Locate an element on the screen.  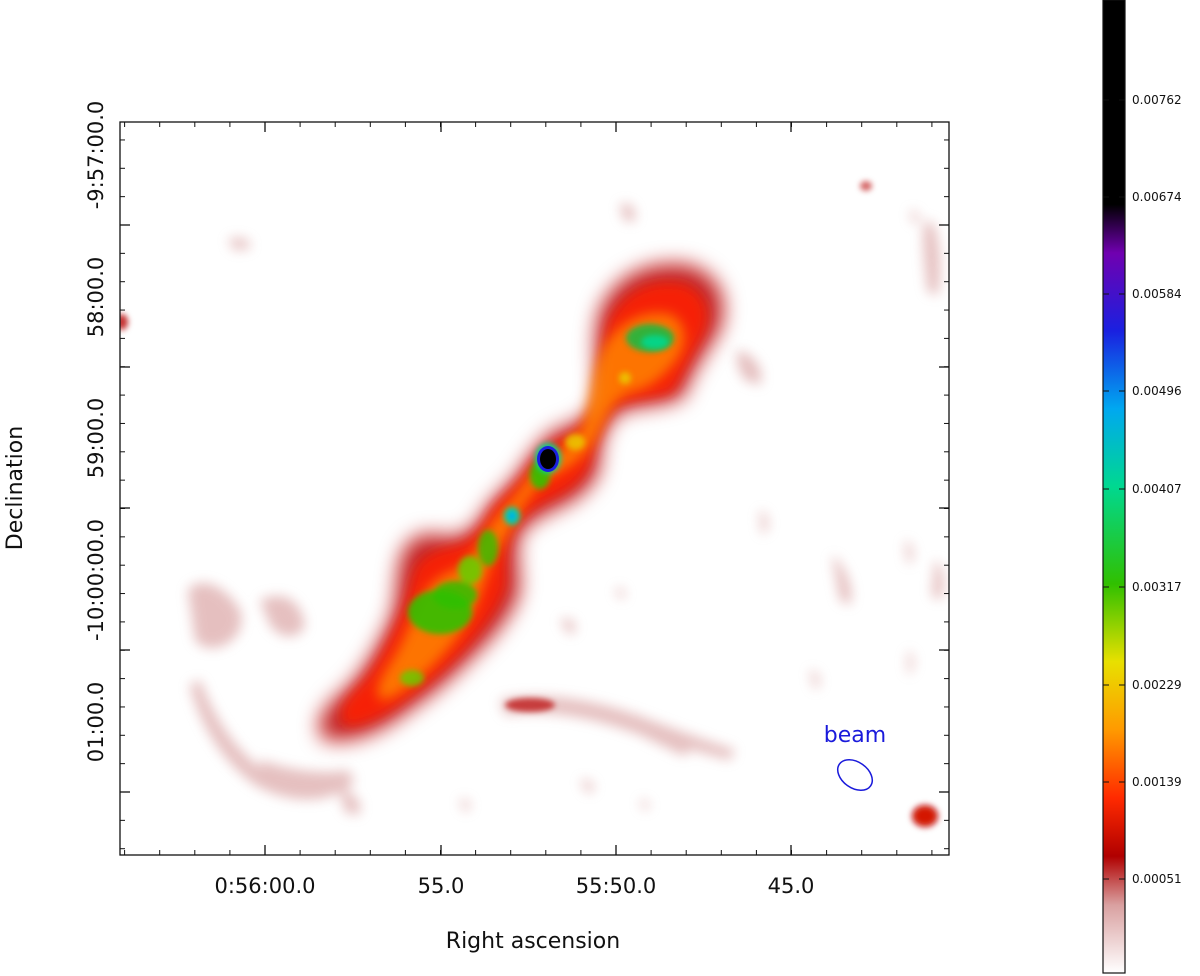
colorbar-frame is located at coordinates (1114, 487).